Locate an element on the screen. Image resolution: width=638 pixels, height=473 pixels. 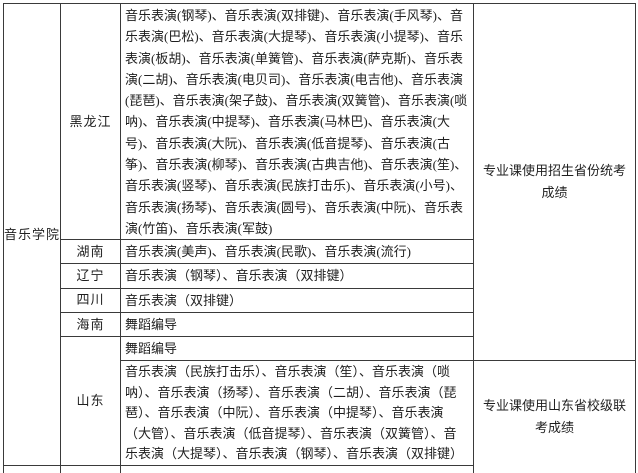
majors-cell-sichuan: 音乐表演（双排键） is located at coordinates (297, 300).